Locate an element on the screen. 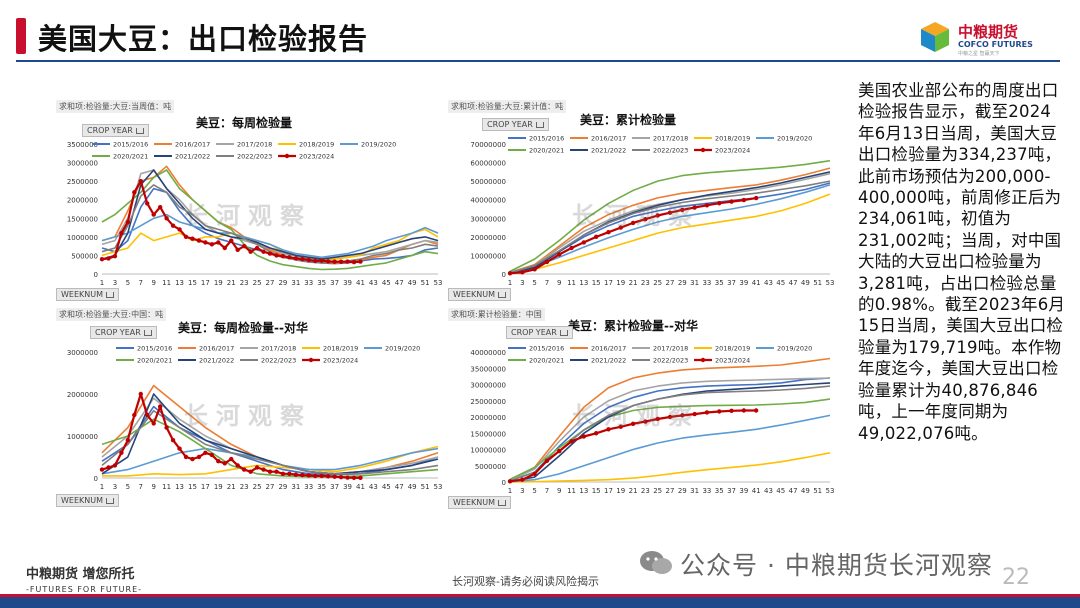  y-tick-label: 15000000 is located at coordinates (488, 434).